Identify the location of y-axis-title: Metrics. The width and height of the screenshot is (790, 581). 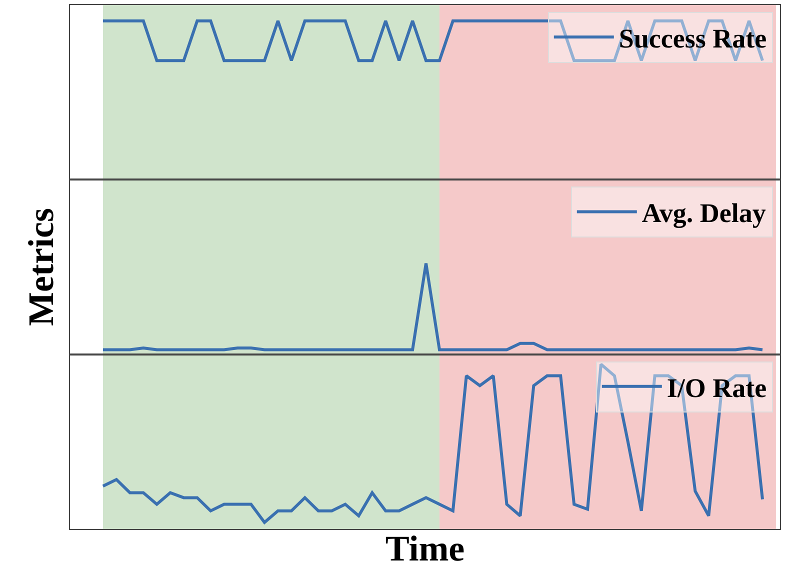
(40, 267).